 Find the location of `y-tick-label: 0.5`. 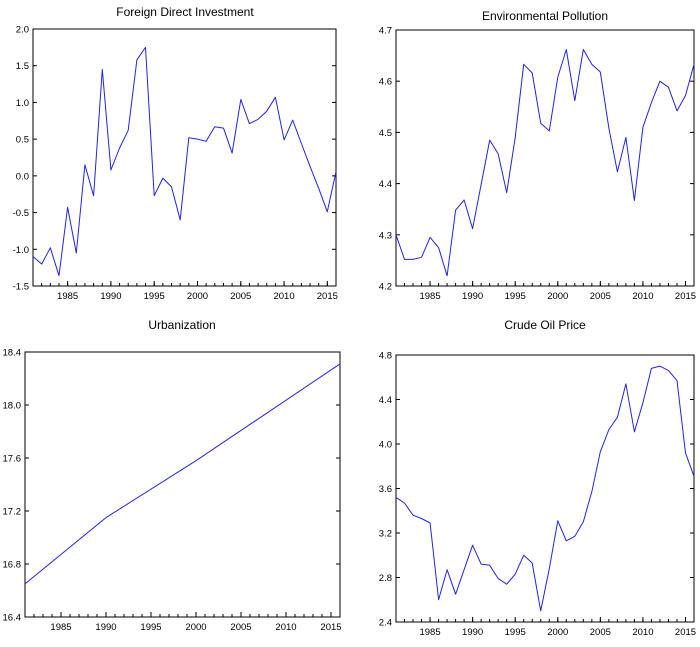

y-tick-label: 0.5 is located at coordinates (22, 140).